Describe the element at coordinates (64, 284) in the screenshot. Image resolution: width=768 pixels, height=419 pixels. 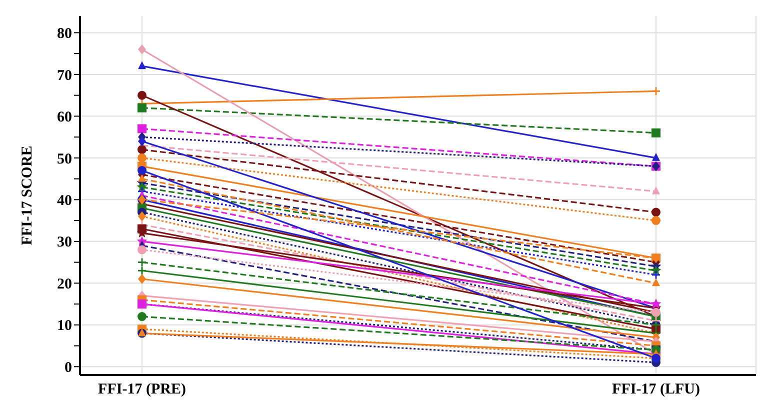
I see `y-tick-label: 20` at that location.